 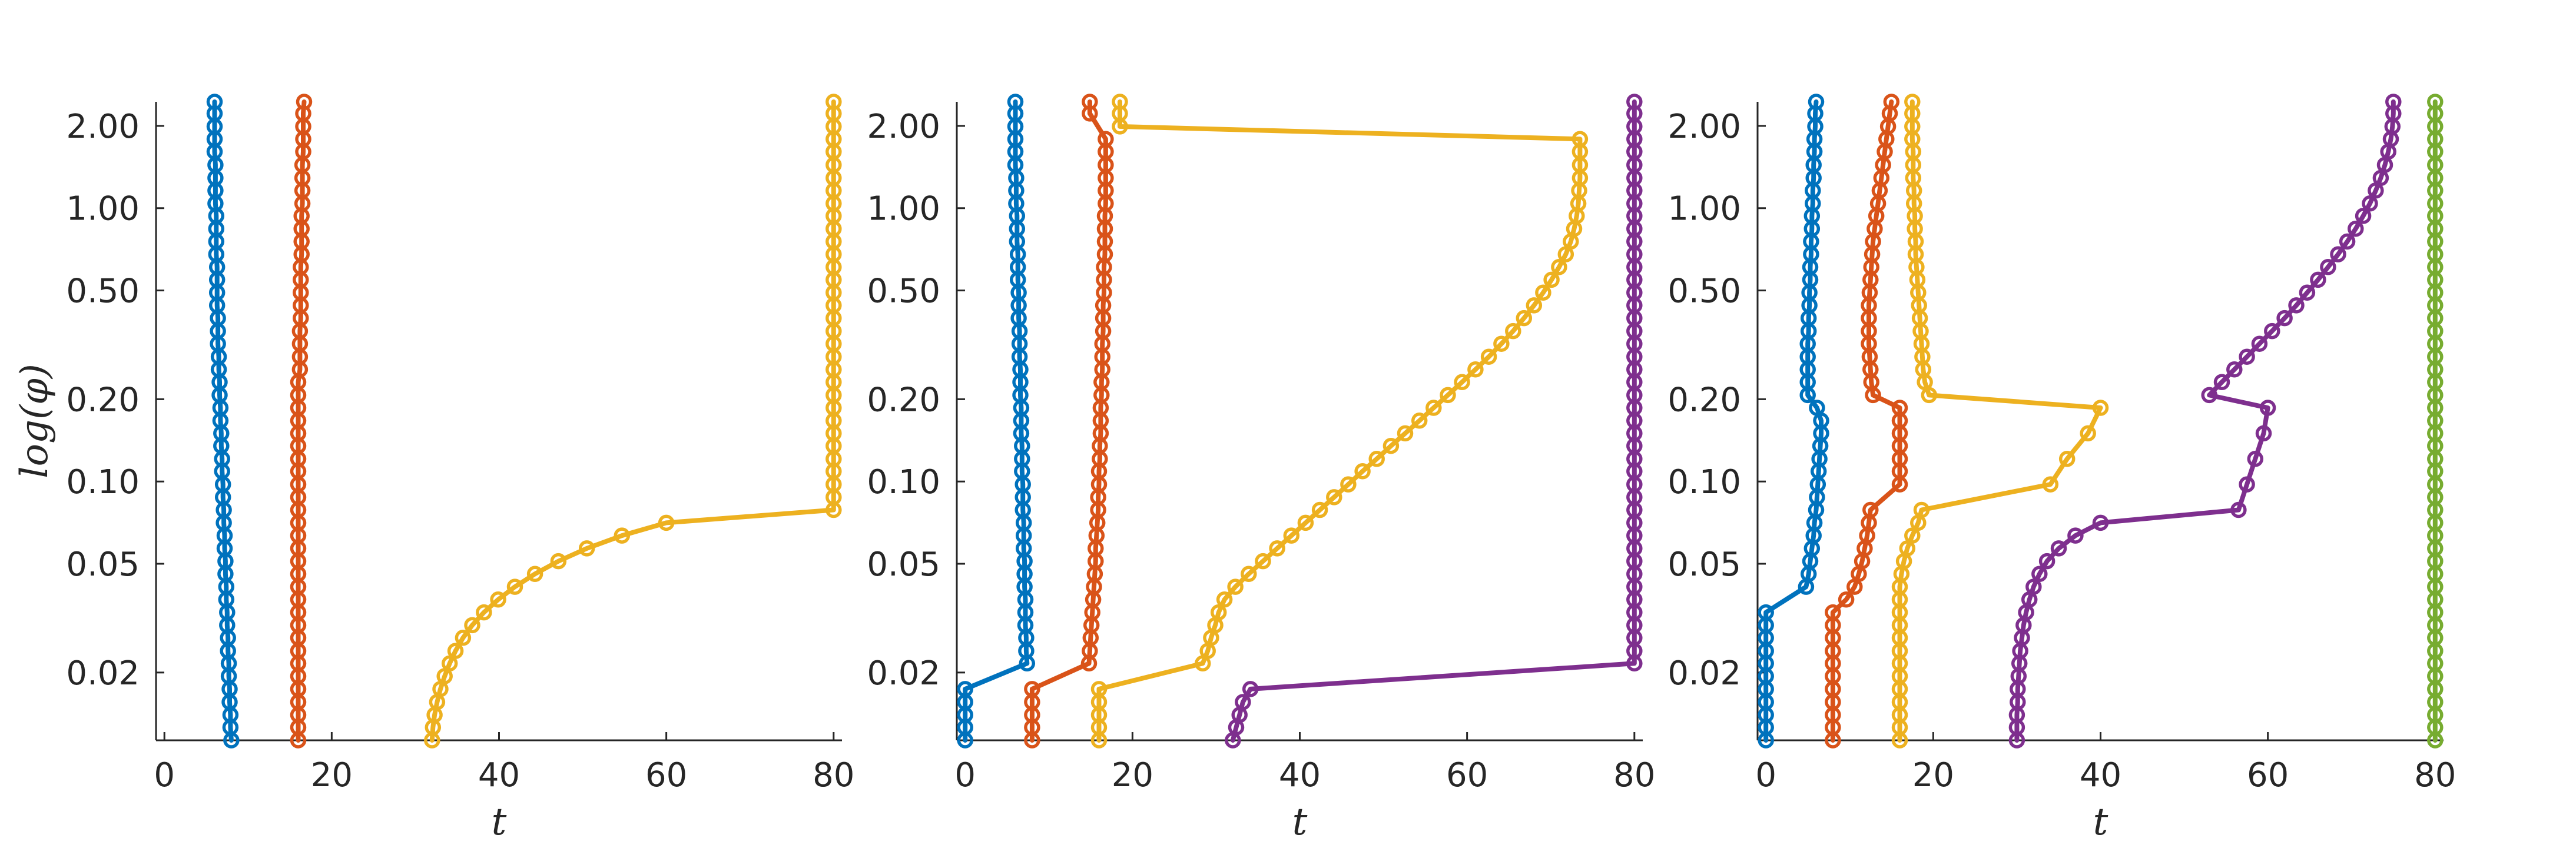 I want to click on y-tick-label: 0.10, so click(x=1704, y=482).